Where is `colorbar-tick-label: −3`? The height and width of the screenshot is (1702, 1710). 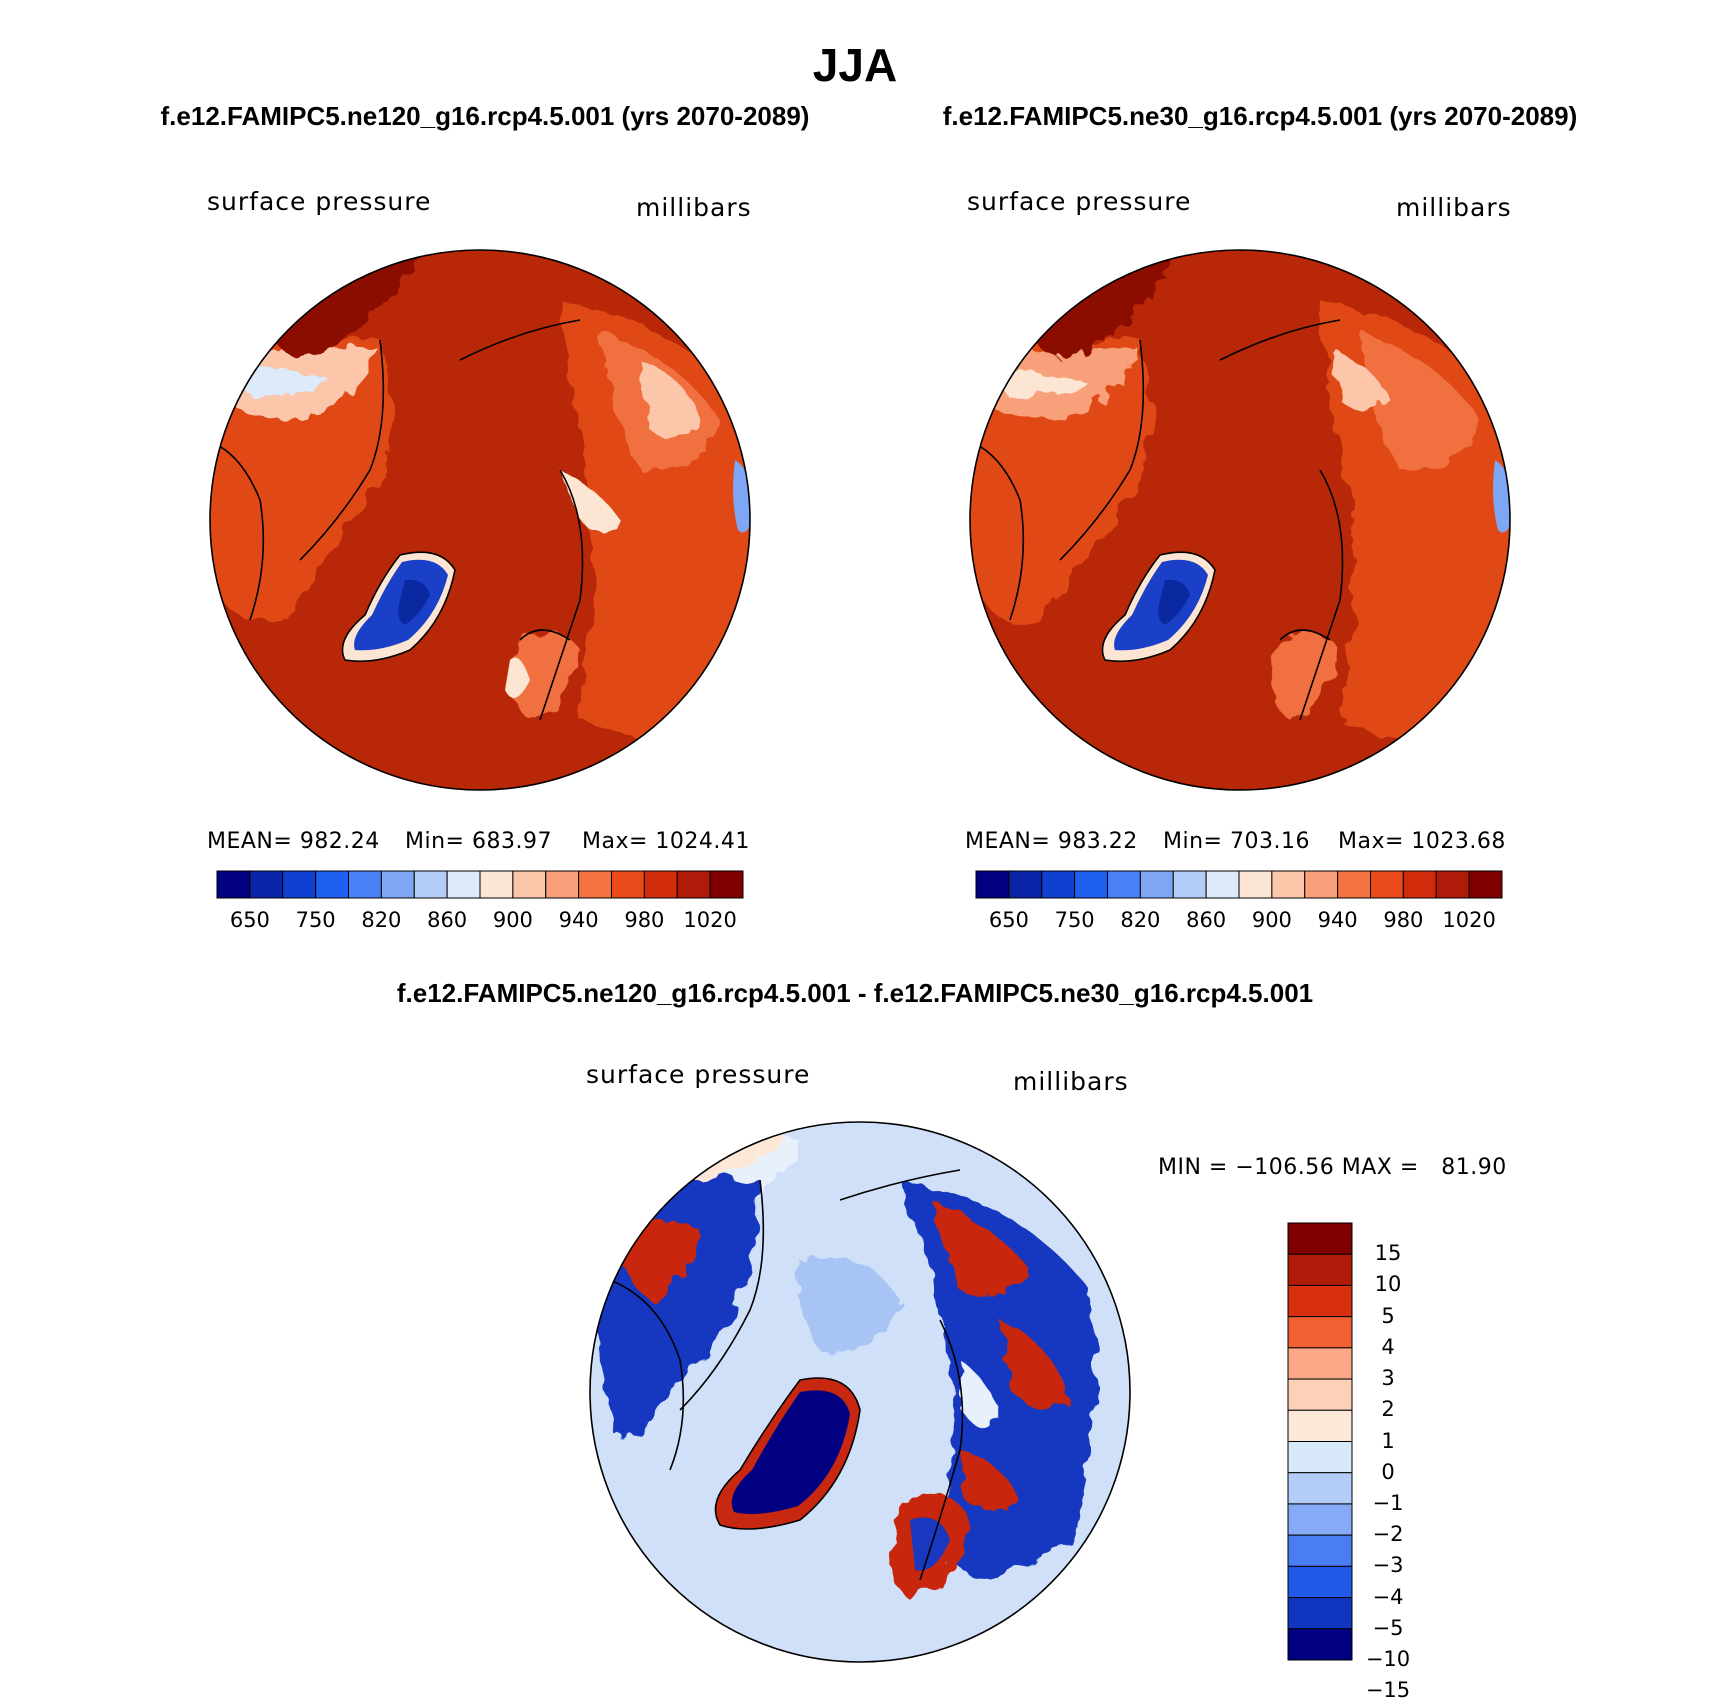 colorbar-tick-label: −3 is located at coordinates (1388, 1565).